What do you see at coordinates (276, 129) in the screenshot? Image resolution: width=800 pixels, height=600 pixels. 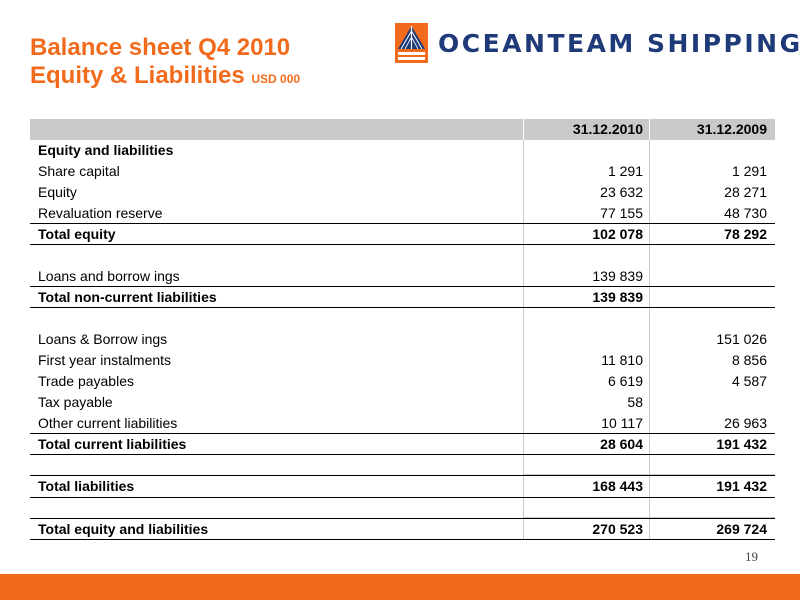 I see `header-label` at bounding box center [276, 129].